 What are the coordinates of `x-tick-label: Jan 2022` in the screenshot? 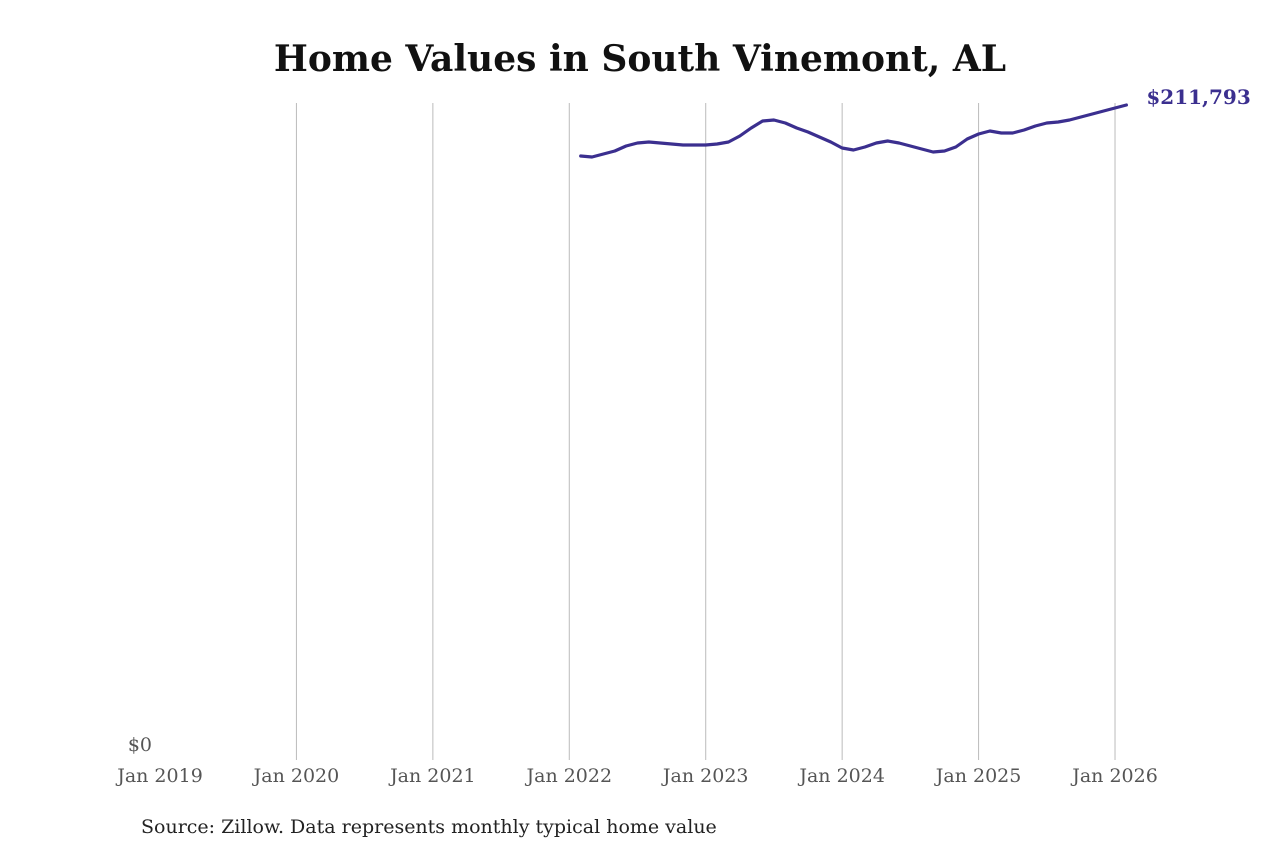 It's located at (569, 776).